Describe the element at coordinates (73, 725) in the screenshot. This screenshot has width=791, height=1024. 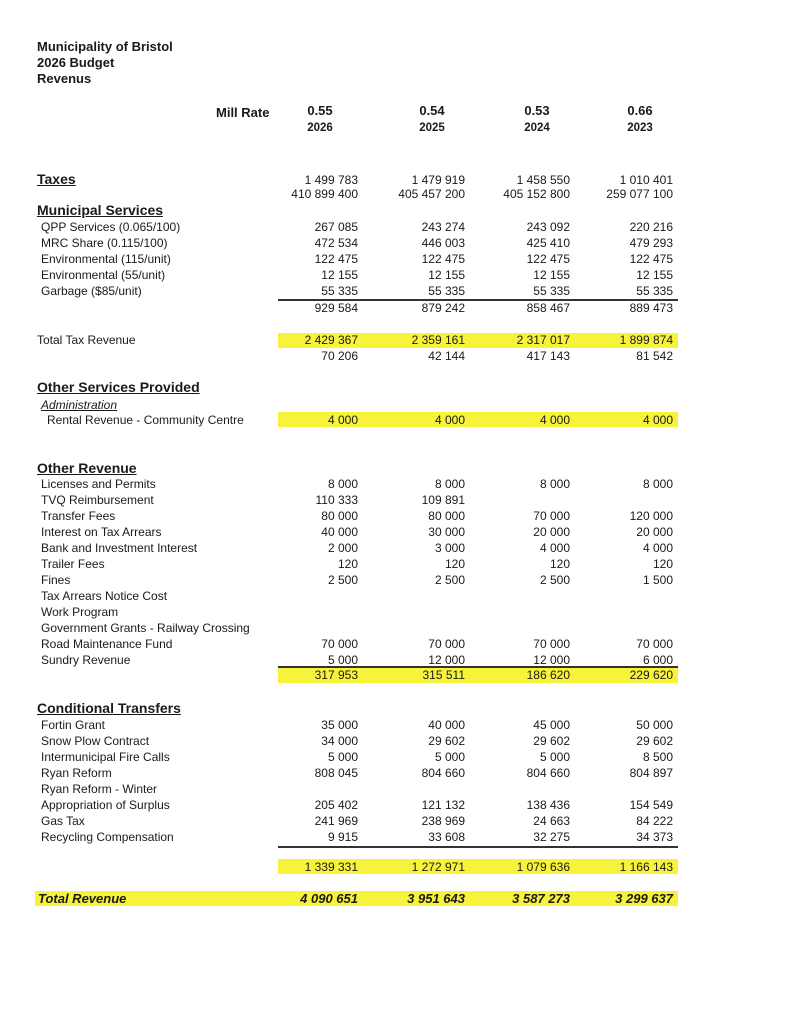
I see `line-item-label: Fortin Grant` at that location.